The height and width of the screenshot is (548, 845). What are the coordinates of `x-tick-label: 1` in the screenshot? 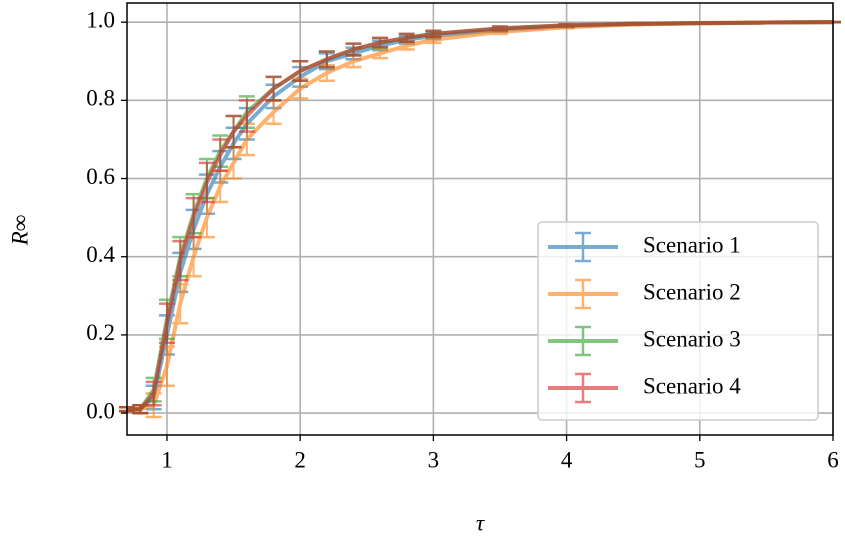 It's located at (167, 459).